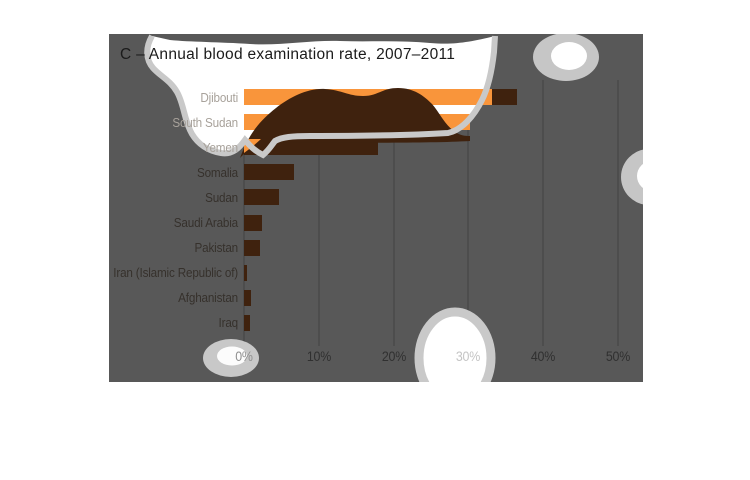 The height and width of the screenshot is (480, 750). I want to click on x-tick-label-50%: 50%, so click(618, 356).